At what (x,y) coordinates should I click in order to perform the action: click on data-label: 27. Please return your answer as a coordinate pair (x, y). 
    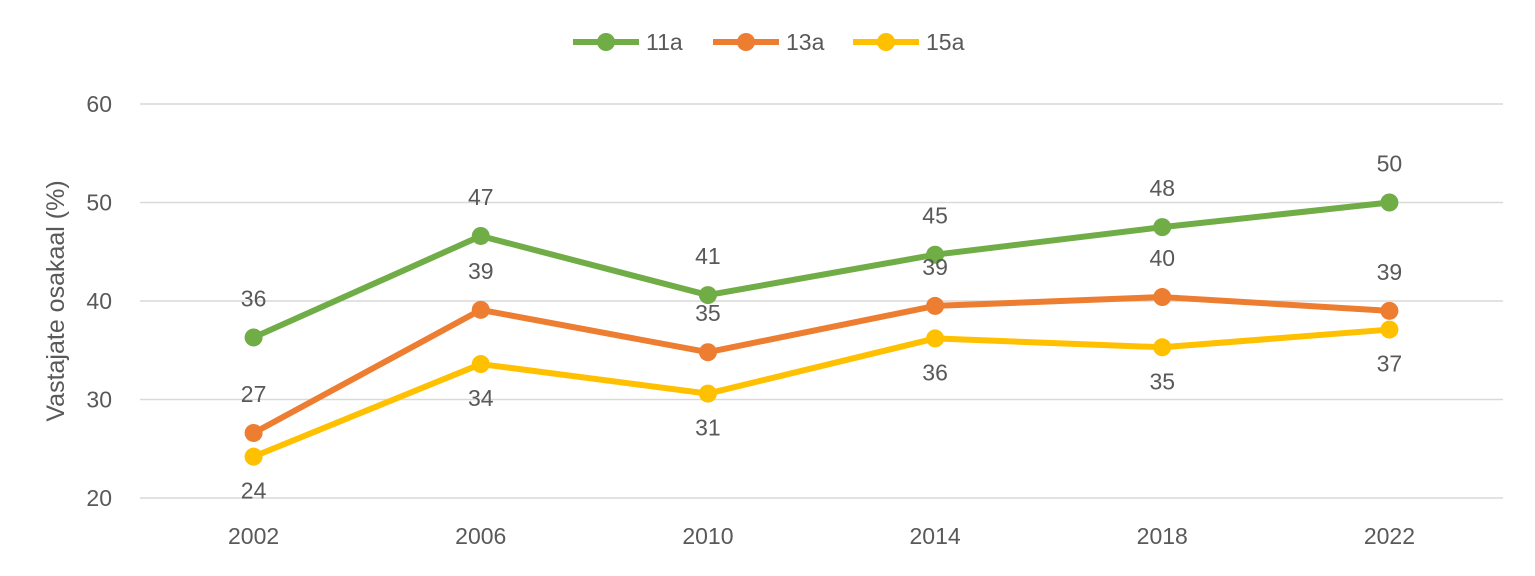
    Looking at the image, I should click on (254, 394).